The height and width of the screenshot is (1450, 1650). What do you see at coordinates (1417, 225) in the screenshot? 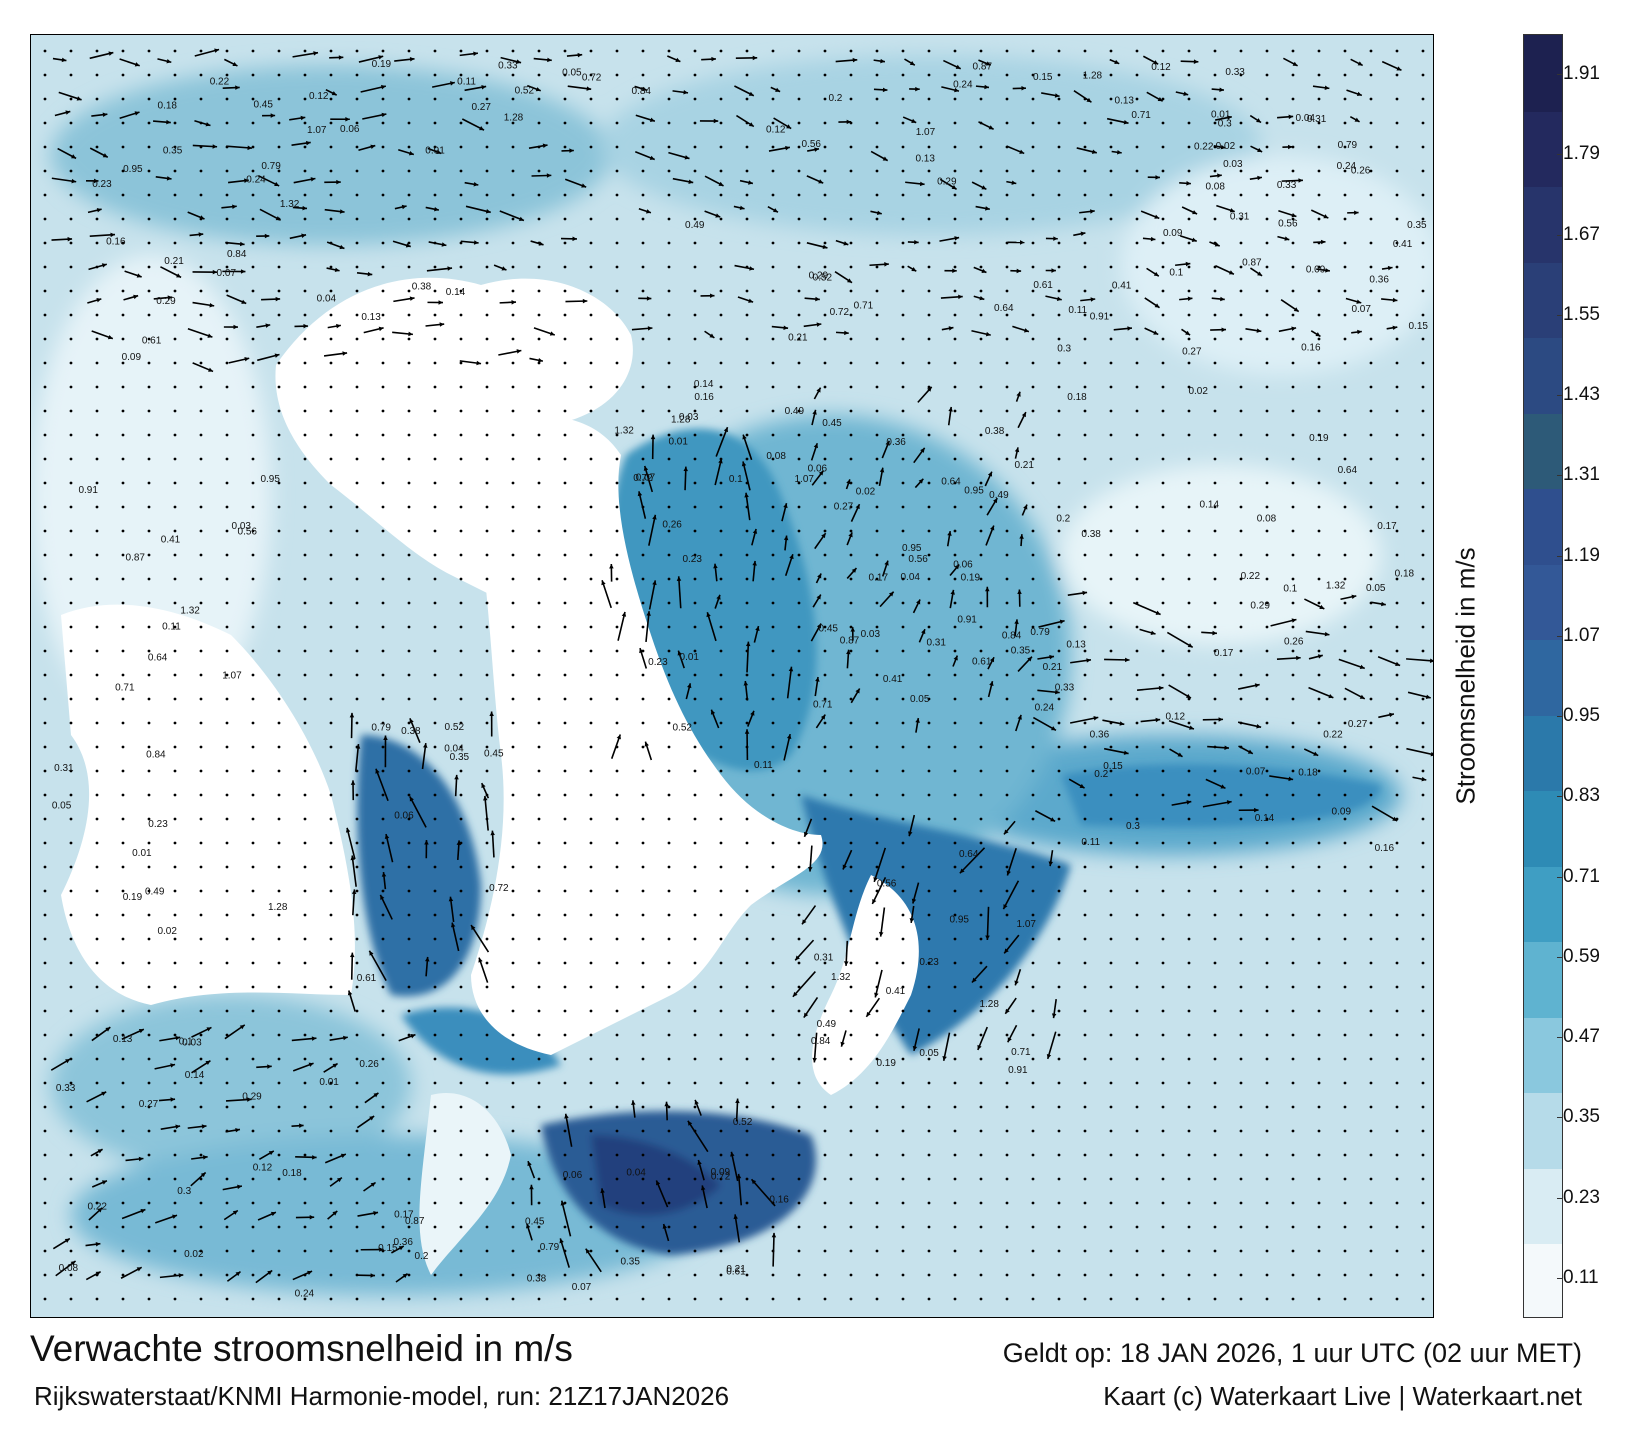
I see `speed-label: 0.35` at bounding box center [1417, 225].